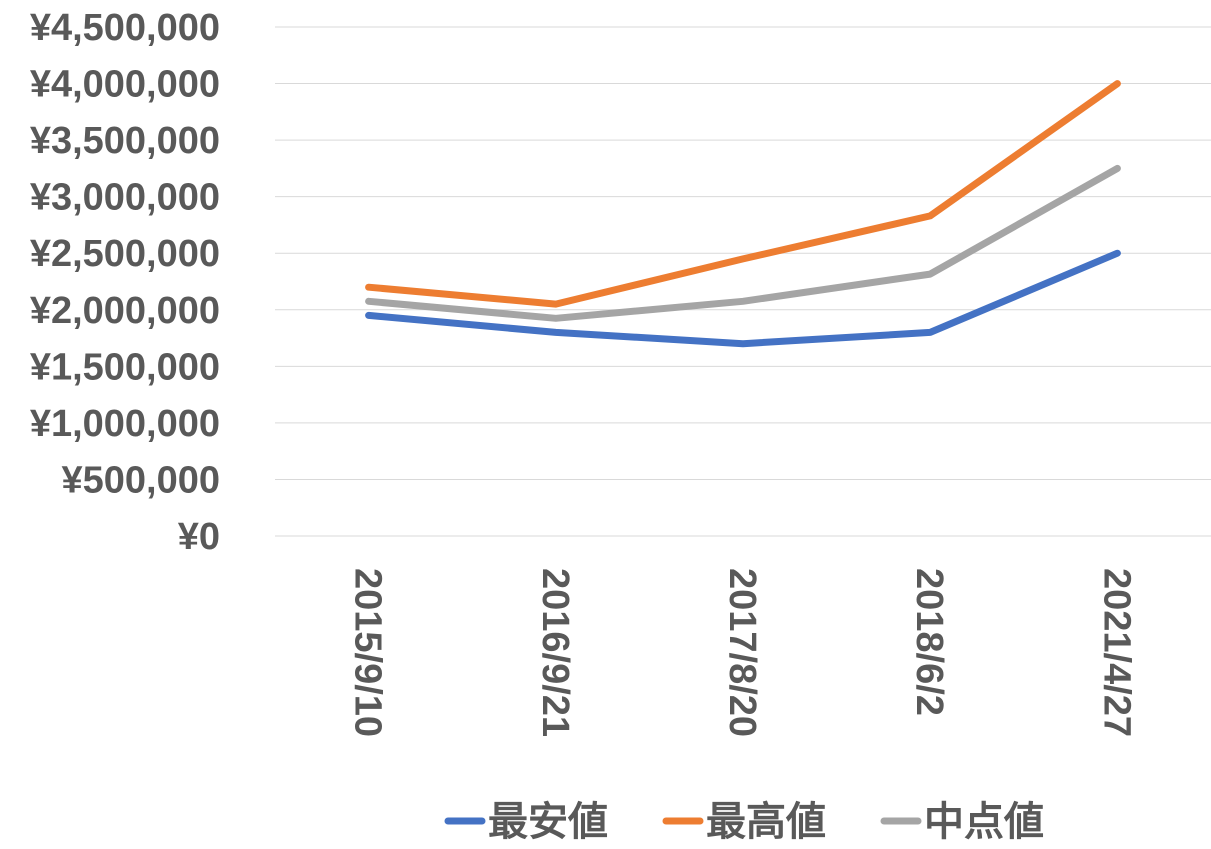 This screenshot has width=1211, height=849. I want to click on y-tick-label: ¥3,000,000, so click(125, 198).